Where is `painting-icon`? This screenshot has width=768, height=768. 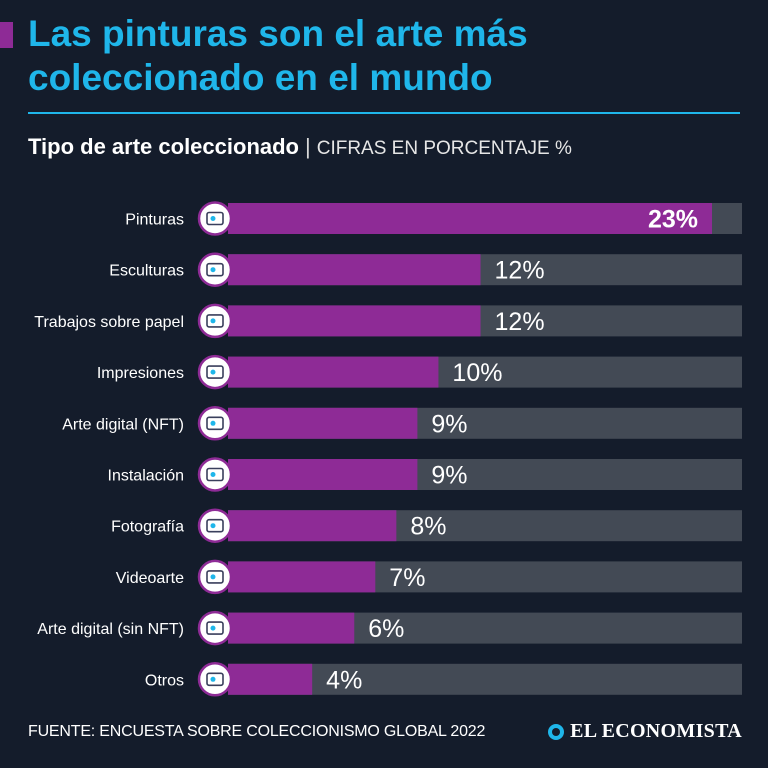 painting-icon is located at coordinates (215, 218).